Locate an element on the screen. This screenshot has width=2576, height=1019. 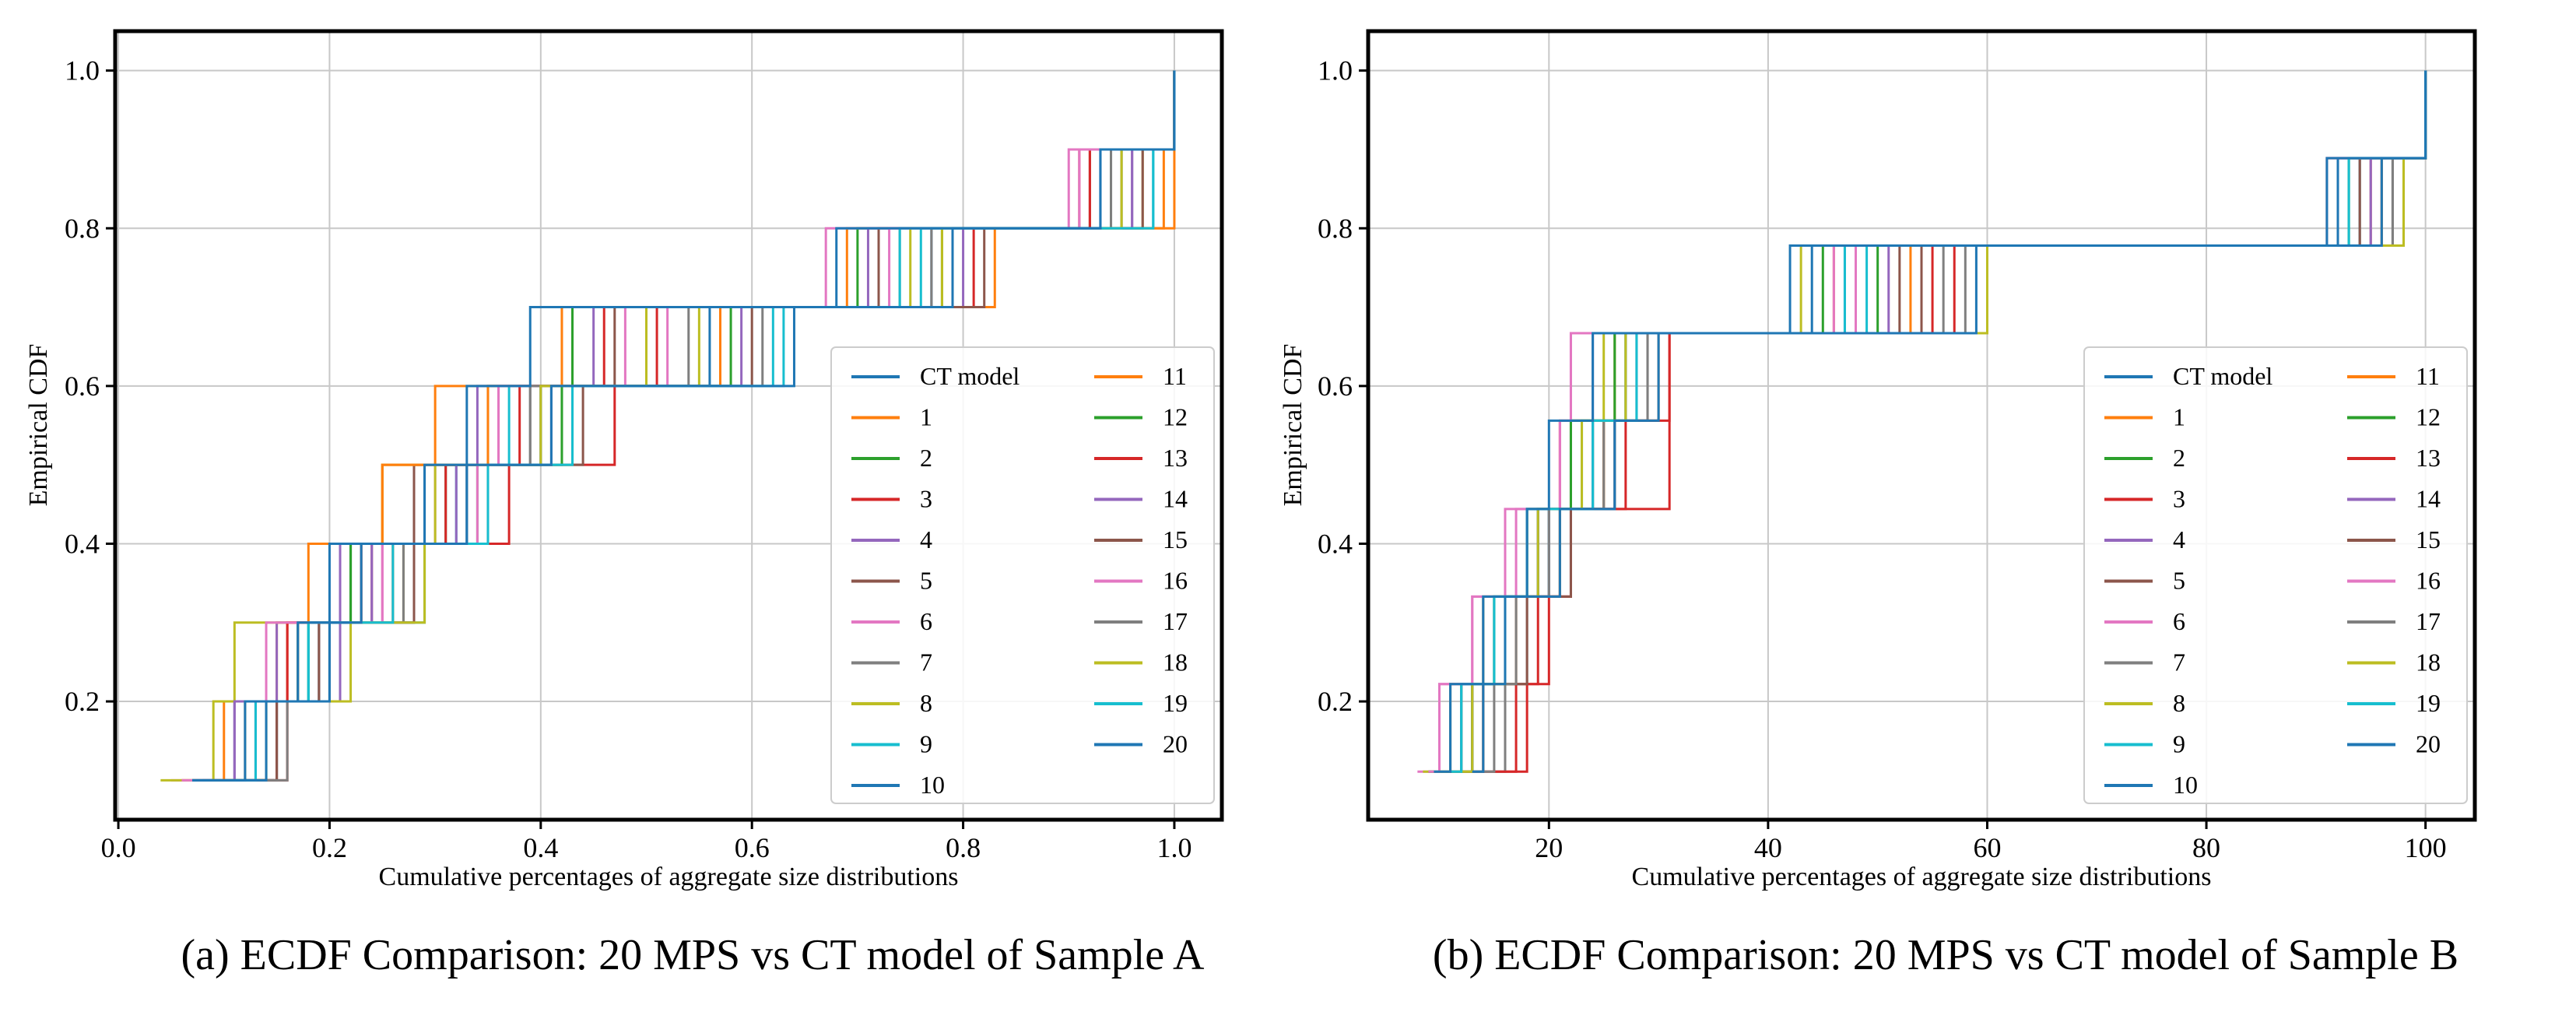
x-tick-label: 80 is located at coordinates (2206, 848).